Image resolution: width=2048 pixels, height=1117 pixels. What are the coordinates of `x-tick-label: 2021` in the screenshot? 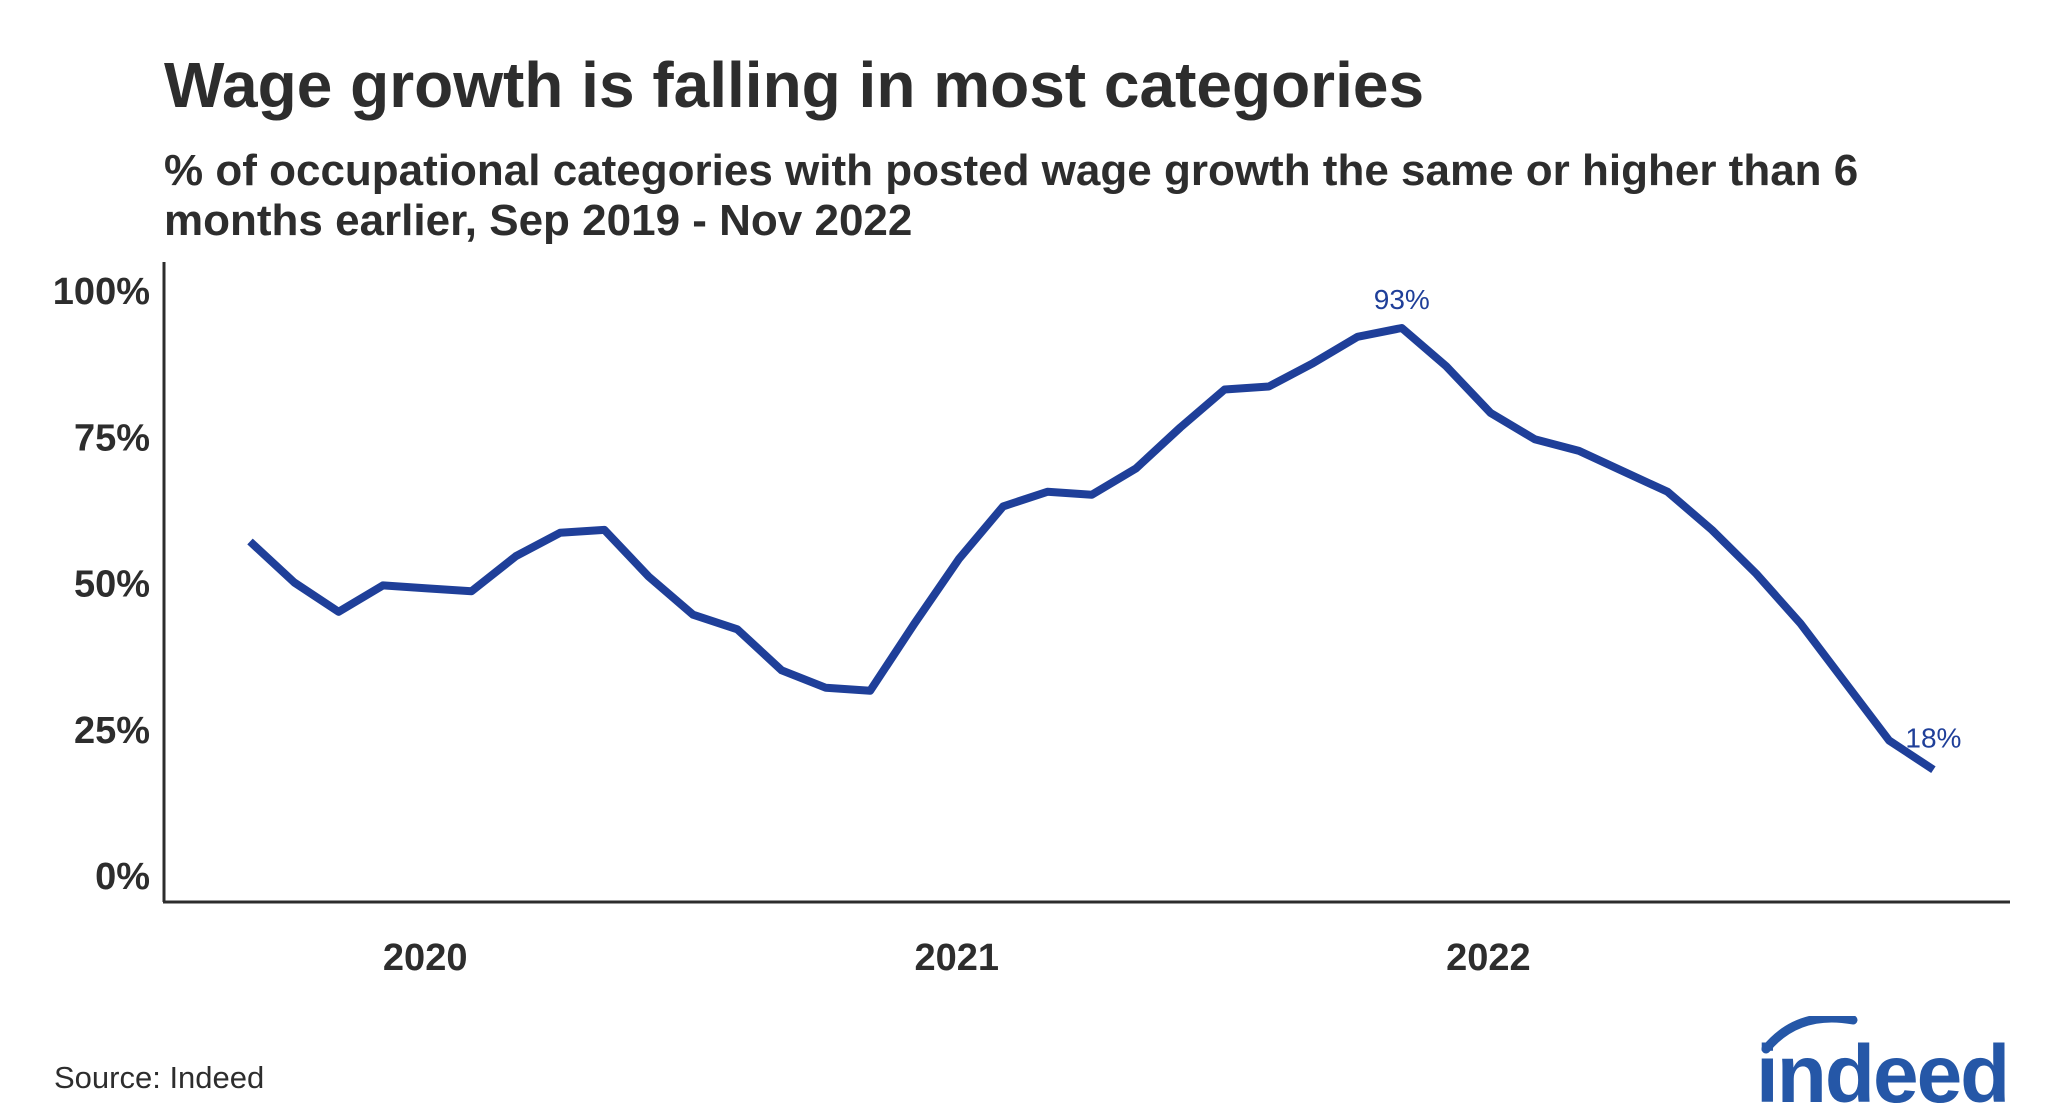 It's located at (957, 958).